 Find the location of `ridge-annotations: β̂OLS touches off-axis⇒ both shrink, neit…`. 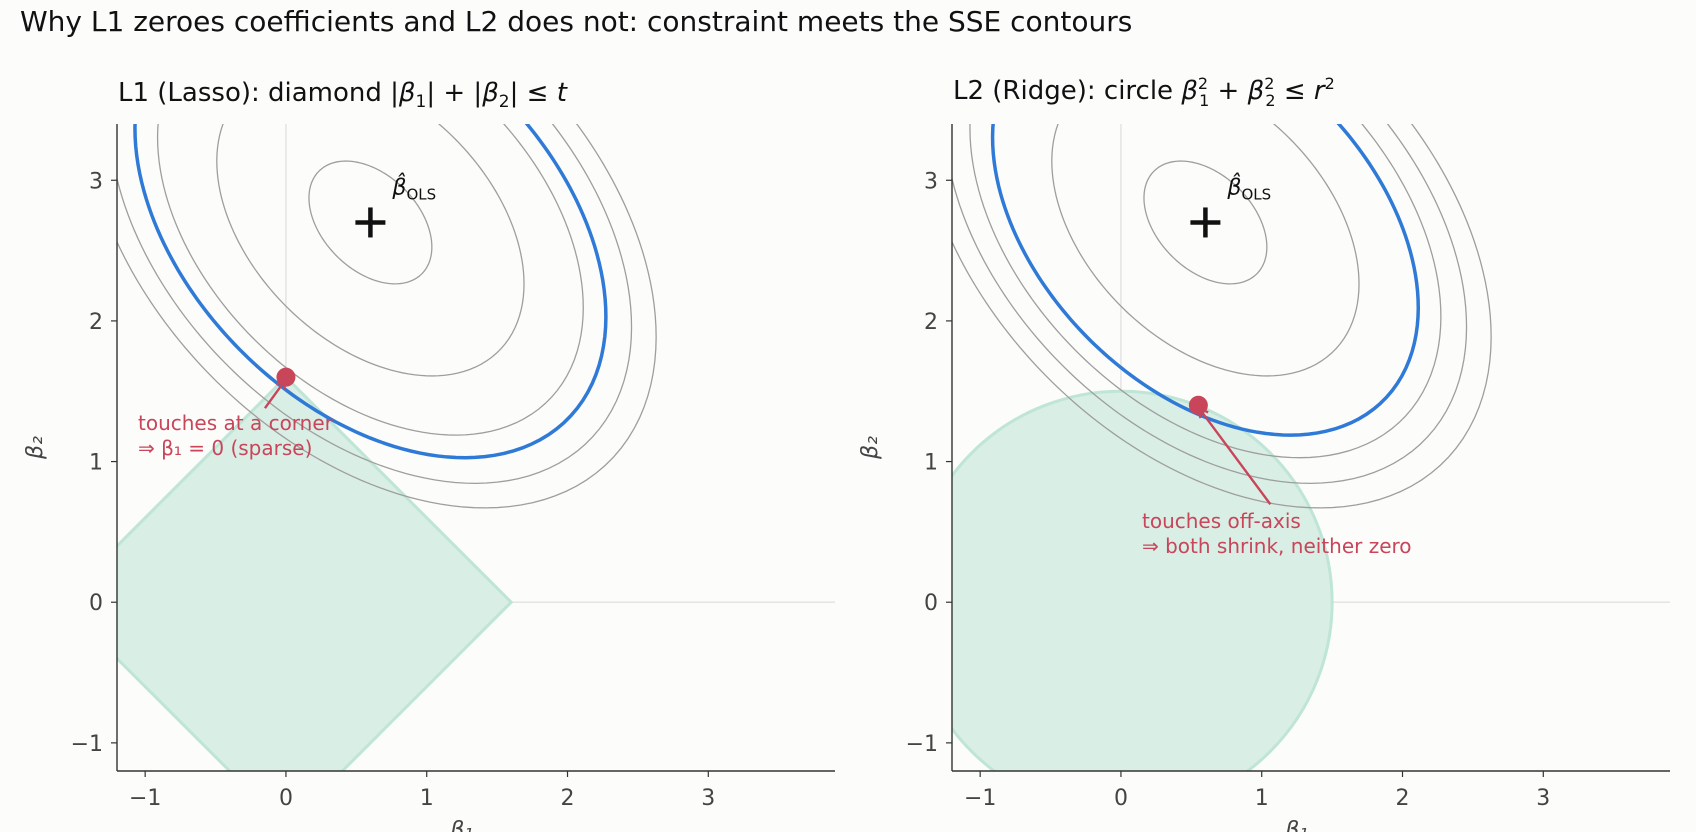

ridge-annotations: β̂OLS touches off-axis⇒ both shrink, neit… is located at coordinates (1277, 365).